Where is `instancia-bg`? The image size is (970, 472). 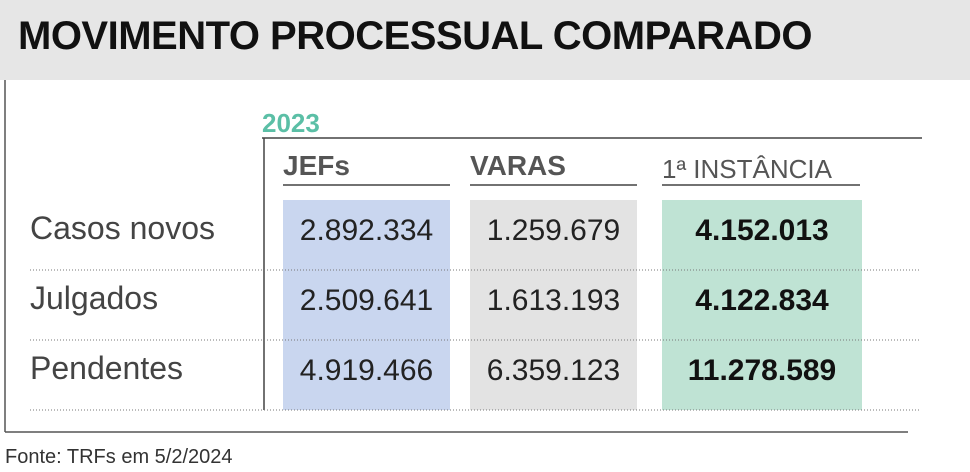 instancia-bg is located at coordinates (762, 305).